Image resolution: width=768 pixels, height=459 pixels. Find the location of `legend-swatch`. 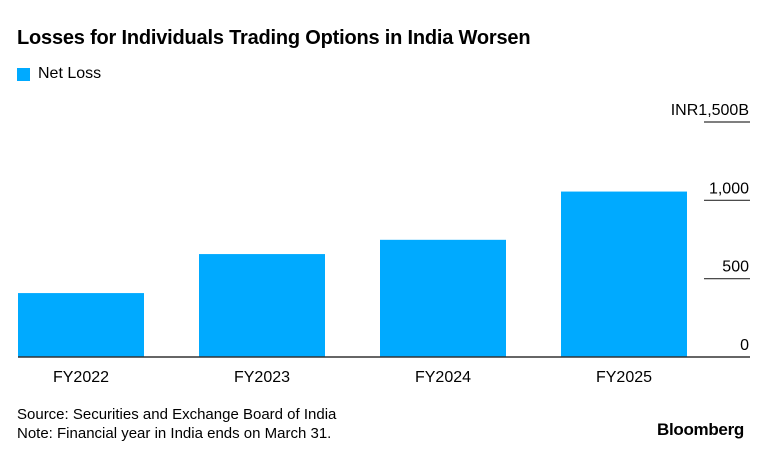

legend-swatch is located at coordinates (23, 74).